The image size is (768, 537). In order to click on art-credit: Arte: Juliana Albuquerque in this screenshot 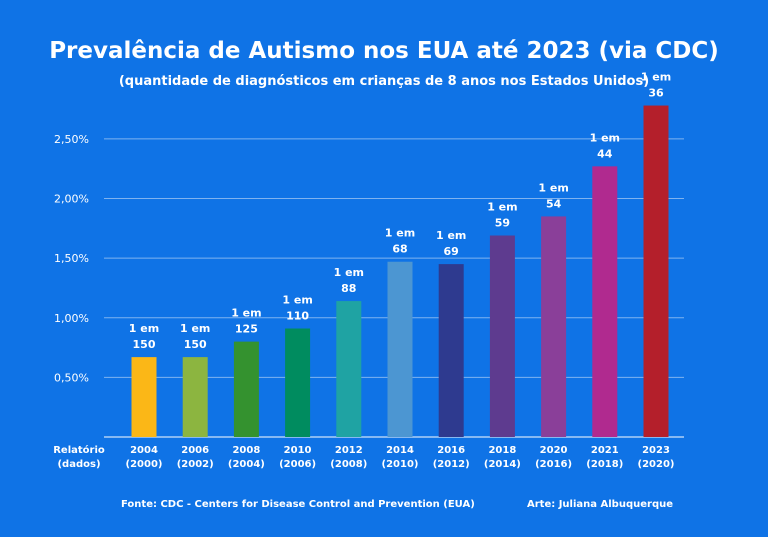, I will do `click(600, 504)`.